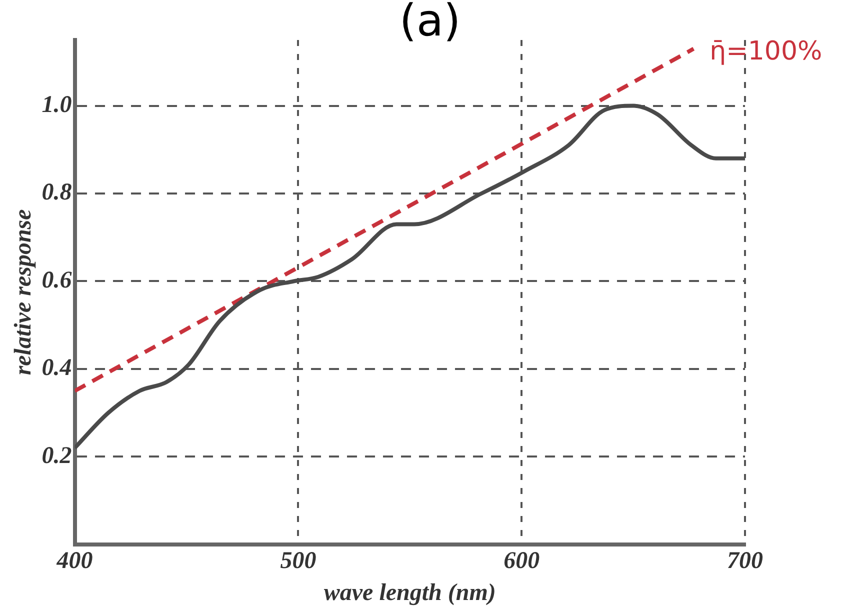  Describe the element at coordinates (23, 292) in the screenshot. I see `y-axis-title: relative response` at that location.